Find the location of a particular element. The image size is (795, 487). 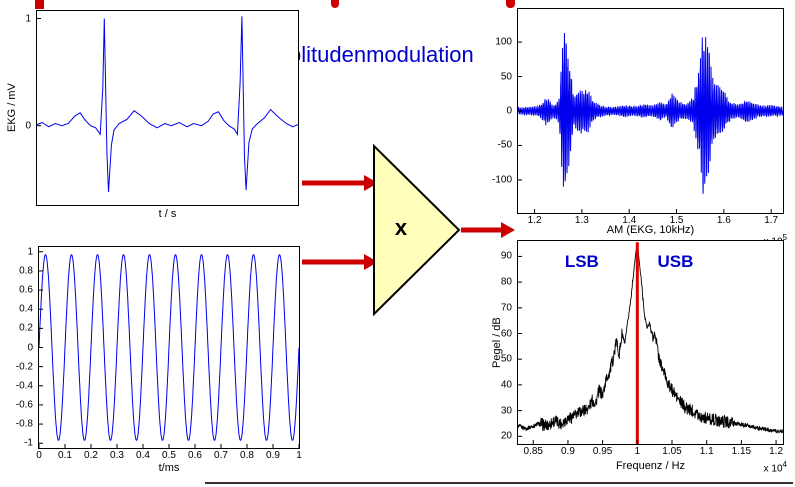

ekg-y-tick: 1 is located at coordinates (28, 18).